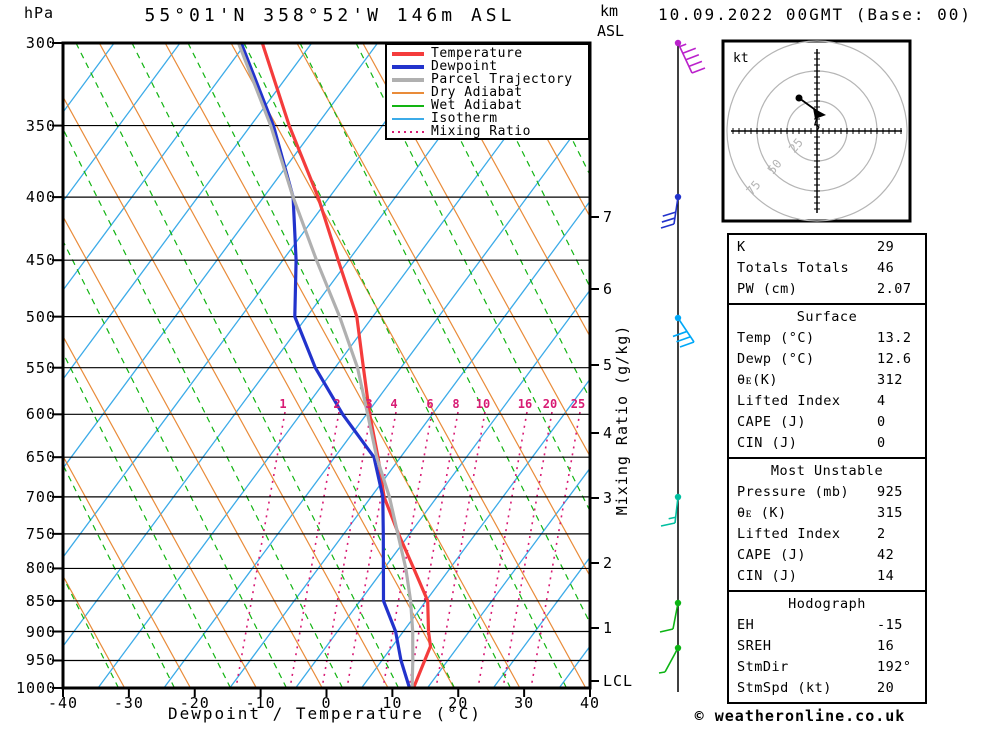 This screenshot has height=733, width=1000. I want to click on stats-row: SREH 16, so click(827, 646).